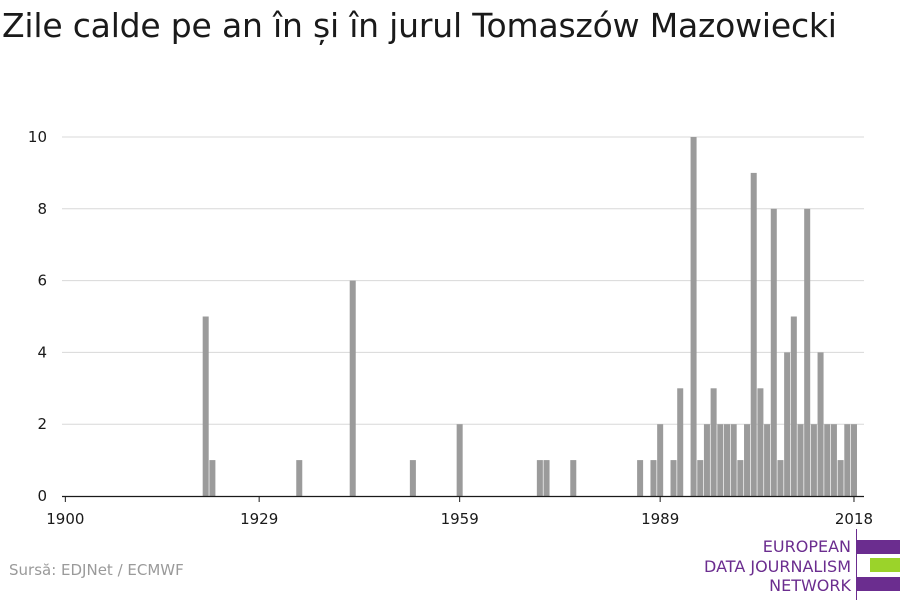  I want to click on bar-1994, so click(693, 316).